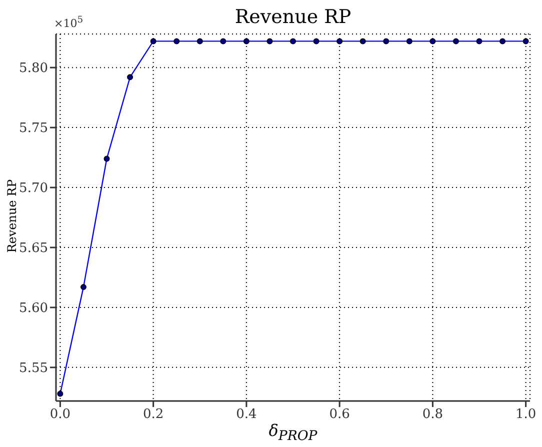 Image resolution: width=542 pixels, height=447 pixels. What do you see at coordinates (525, 414) in the screenshot?
I see `x-tick-label: 1.0` at bounding box center [525, 414].